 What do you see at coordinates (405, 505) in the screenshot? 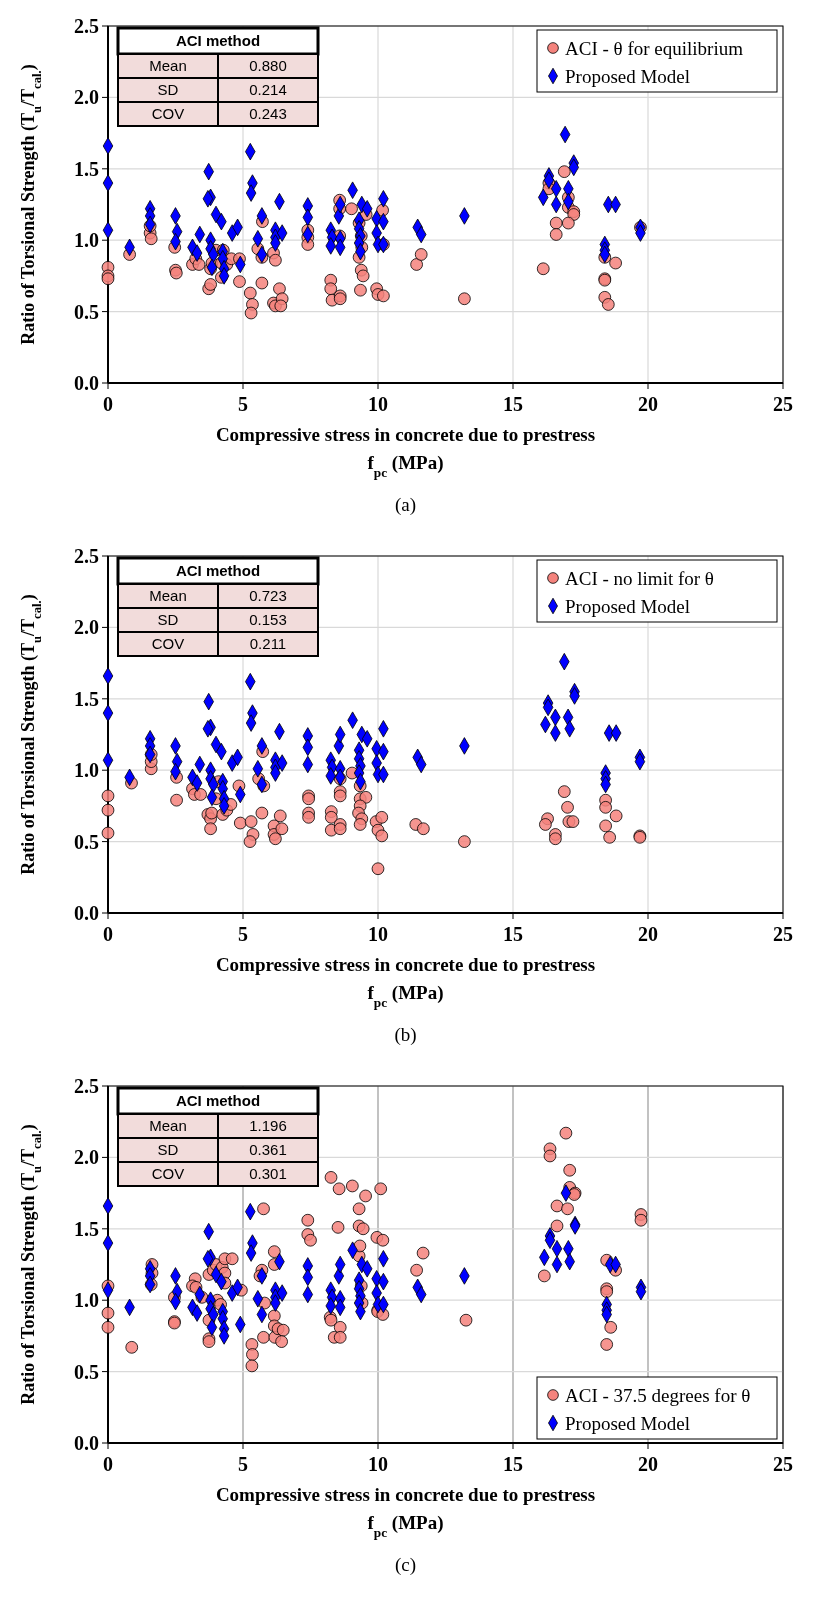
I see `text: (a)` at bounding box center [405, 505].